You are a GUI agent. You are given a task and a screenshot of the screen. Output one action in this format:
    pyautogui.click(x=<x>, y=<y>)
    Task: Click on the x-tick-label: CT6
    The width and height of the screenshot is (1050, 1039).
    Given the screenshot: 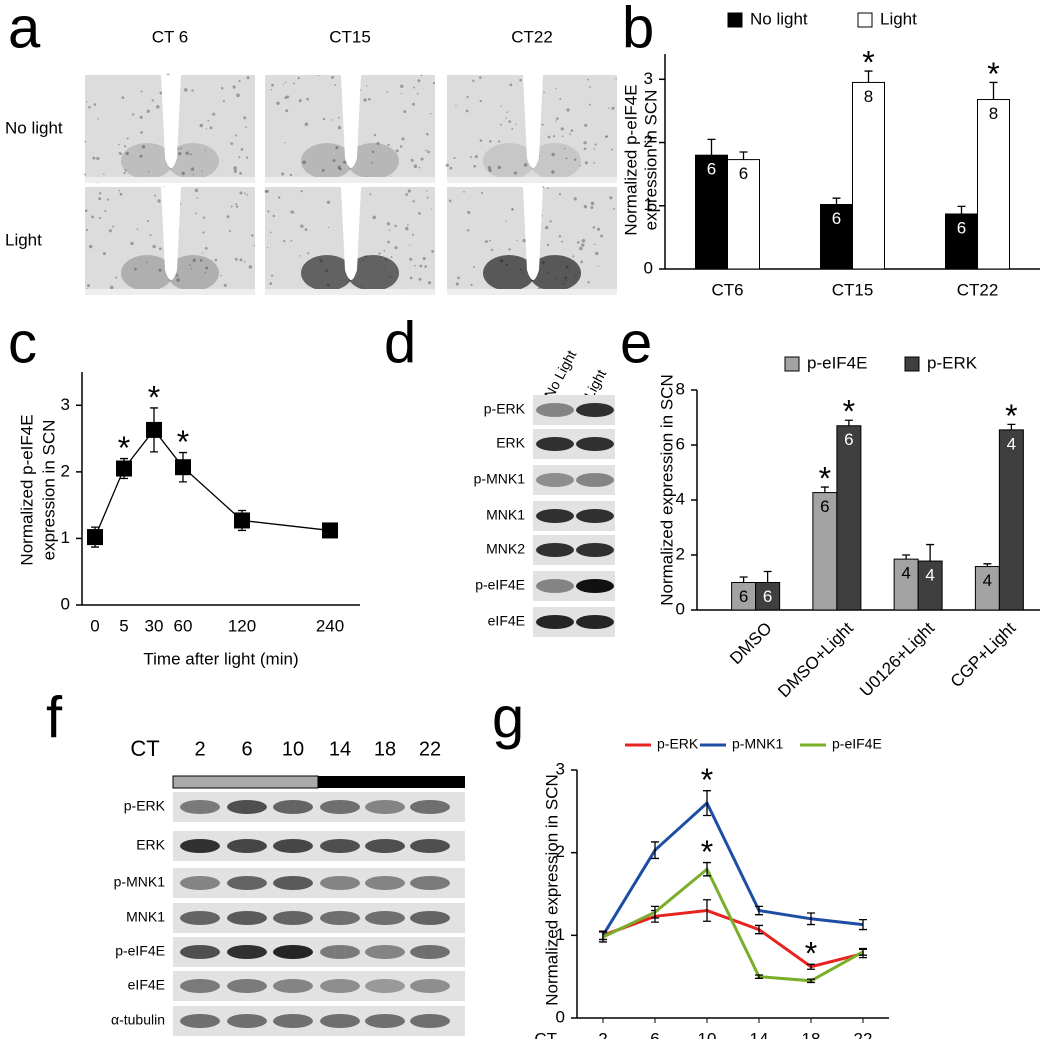 What is the action you would take?
    pyautogui.click(x=727, y=289)
    